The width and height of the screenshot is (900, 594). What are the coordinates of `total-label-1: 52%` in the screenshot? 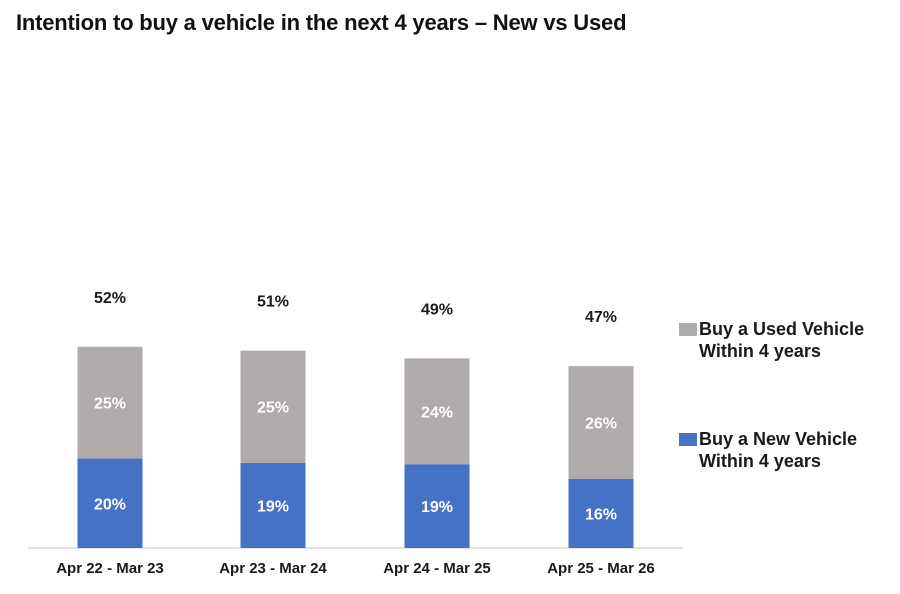 It's located at (110, 298).